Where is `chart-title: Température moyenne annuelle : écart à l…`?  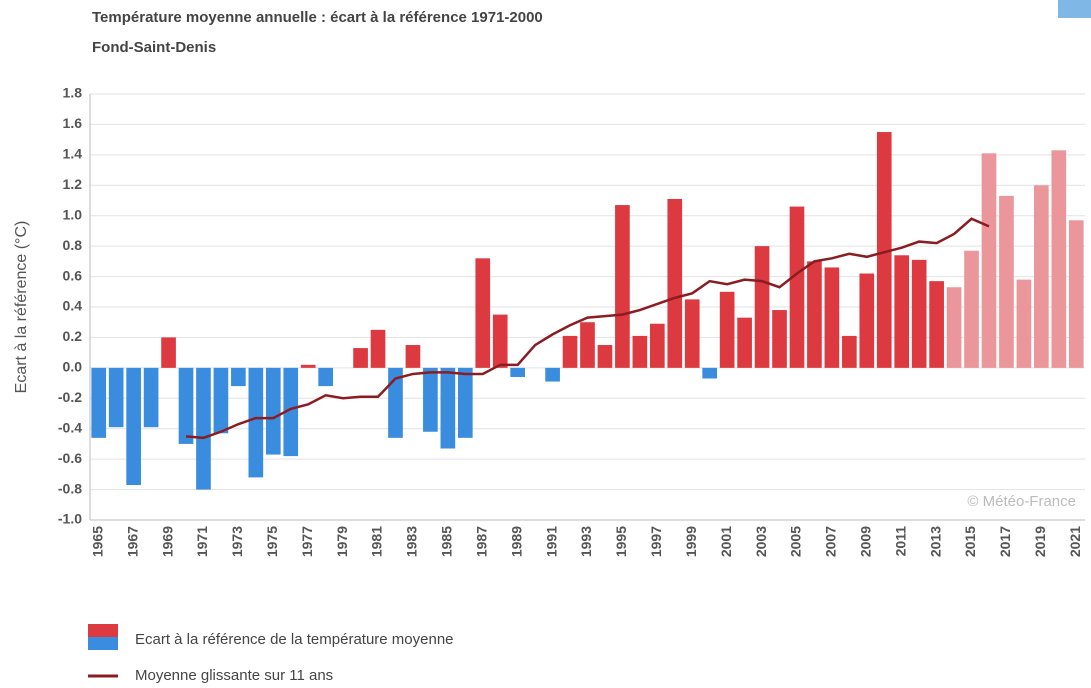 chart-title: Température moyenne annuelle : écart à l… is located at coordinates (317, 17).